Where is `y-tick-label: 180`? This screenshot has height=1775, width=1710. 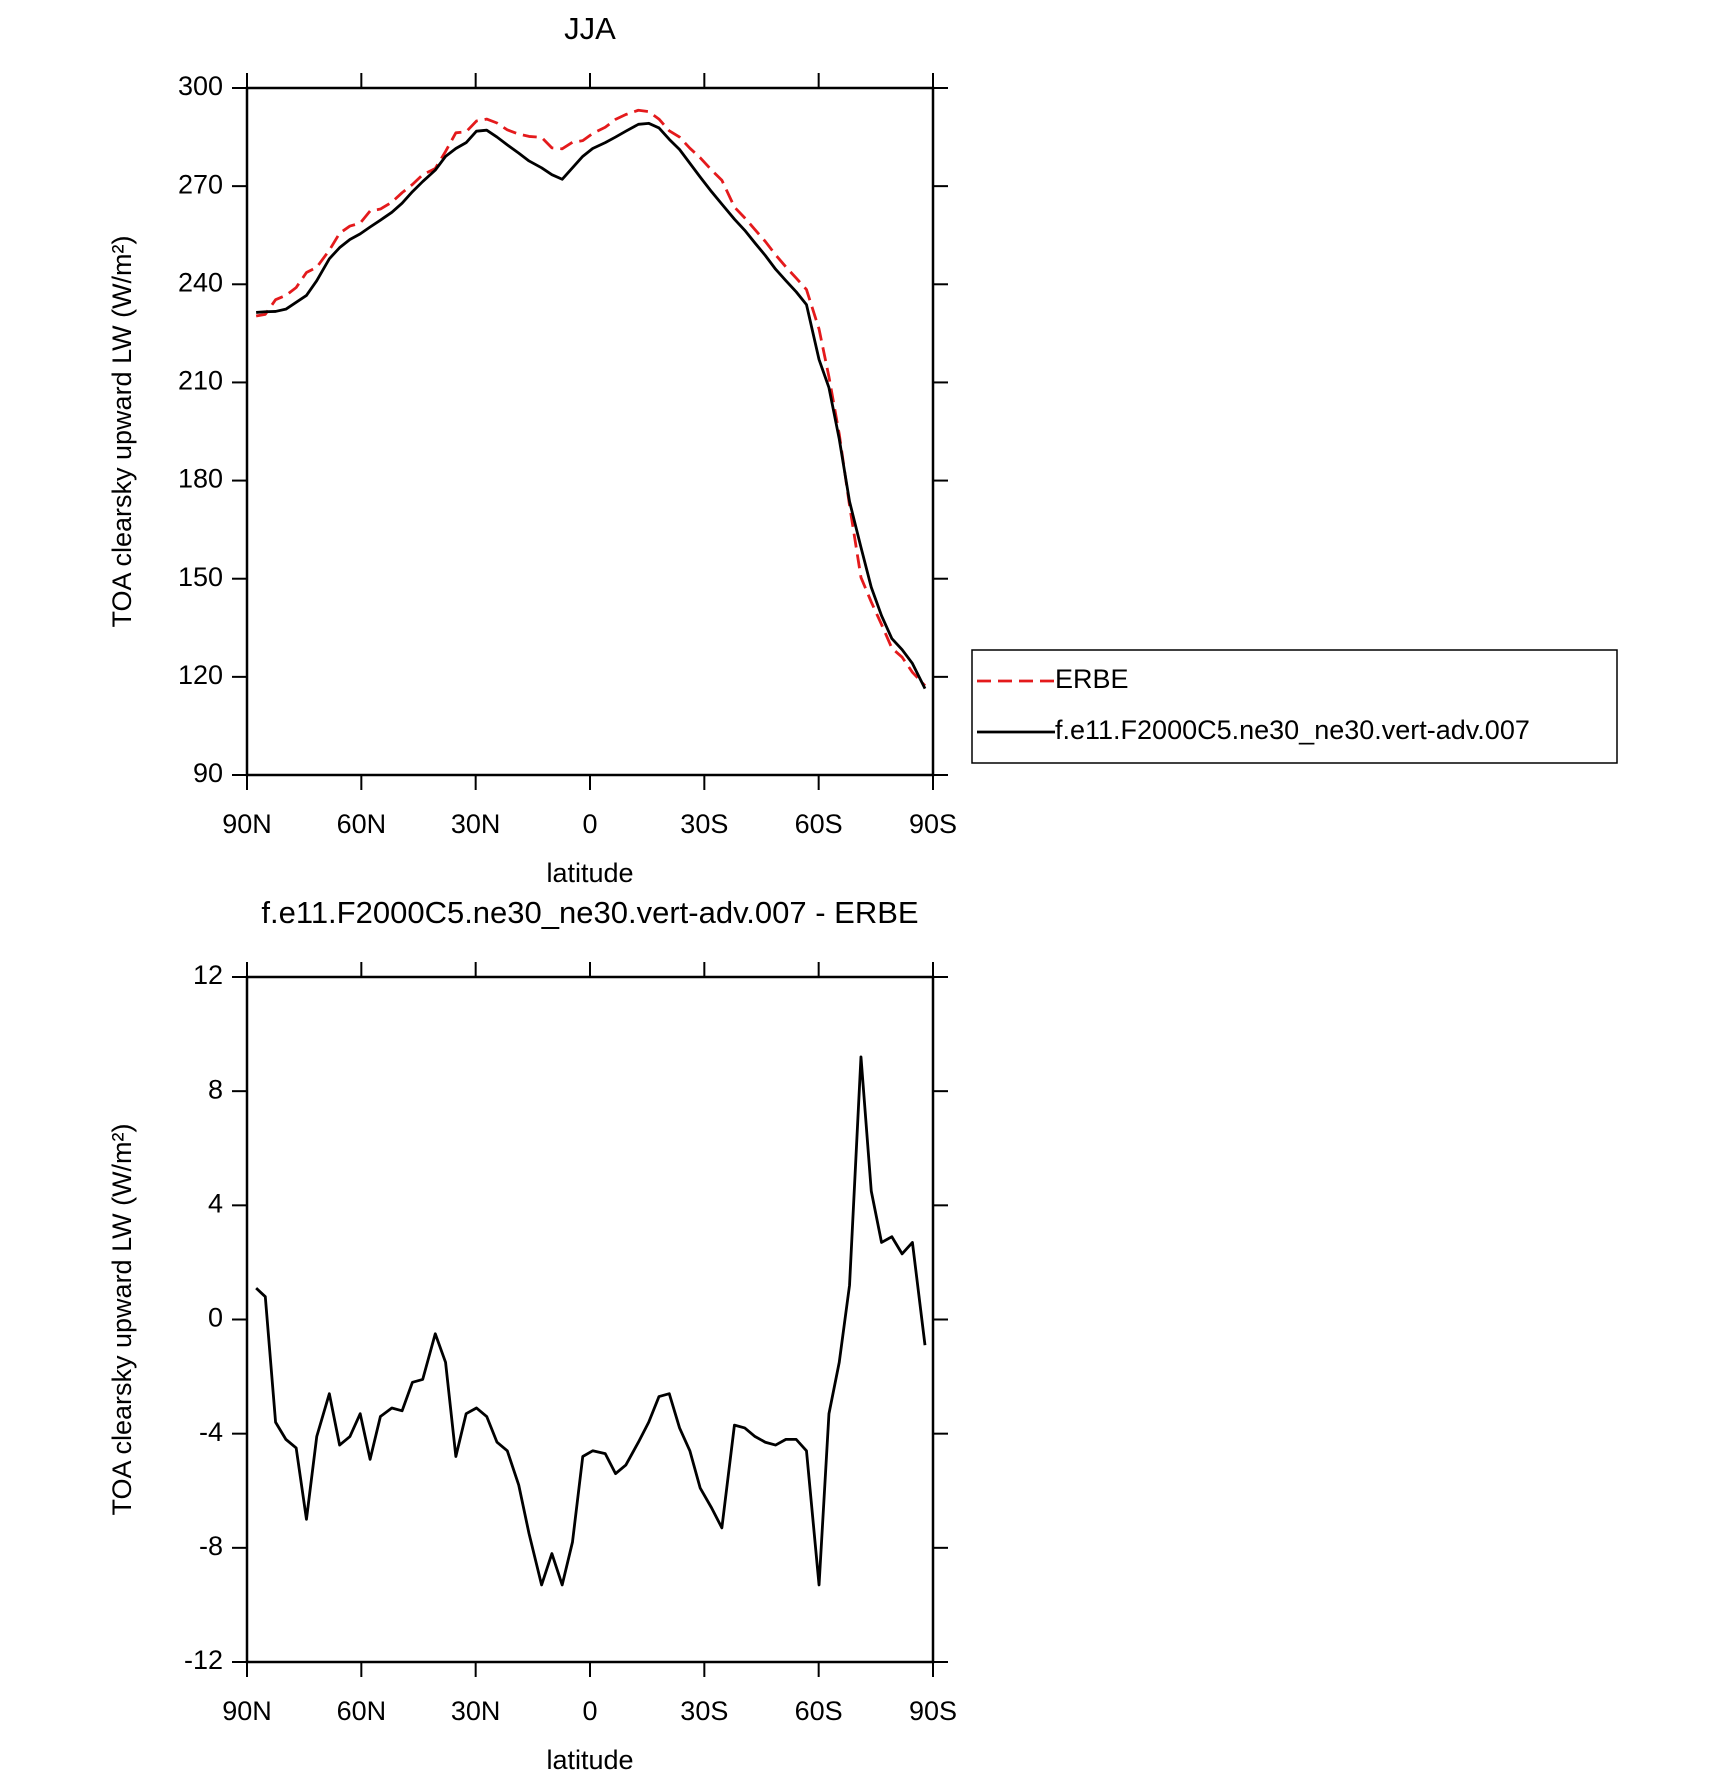 y-tick-label: 180 is located at coordinates (200, 479).